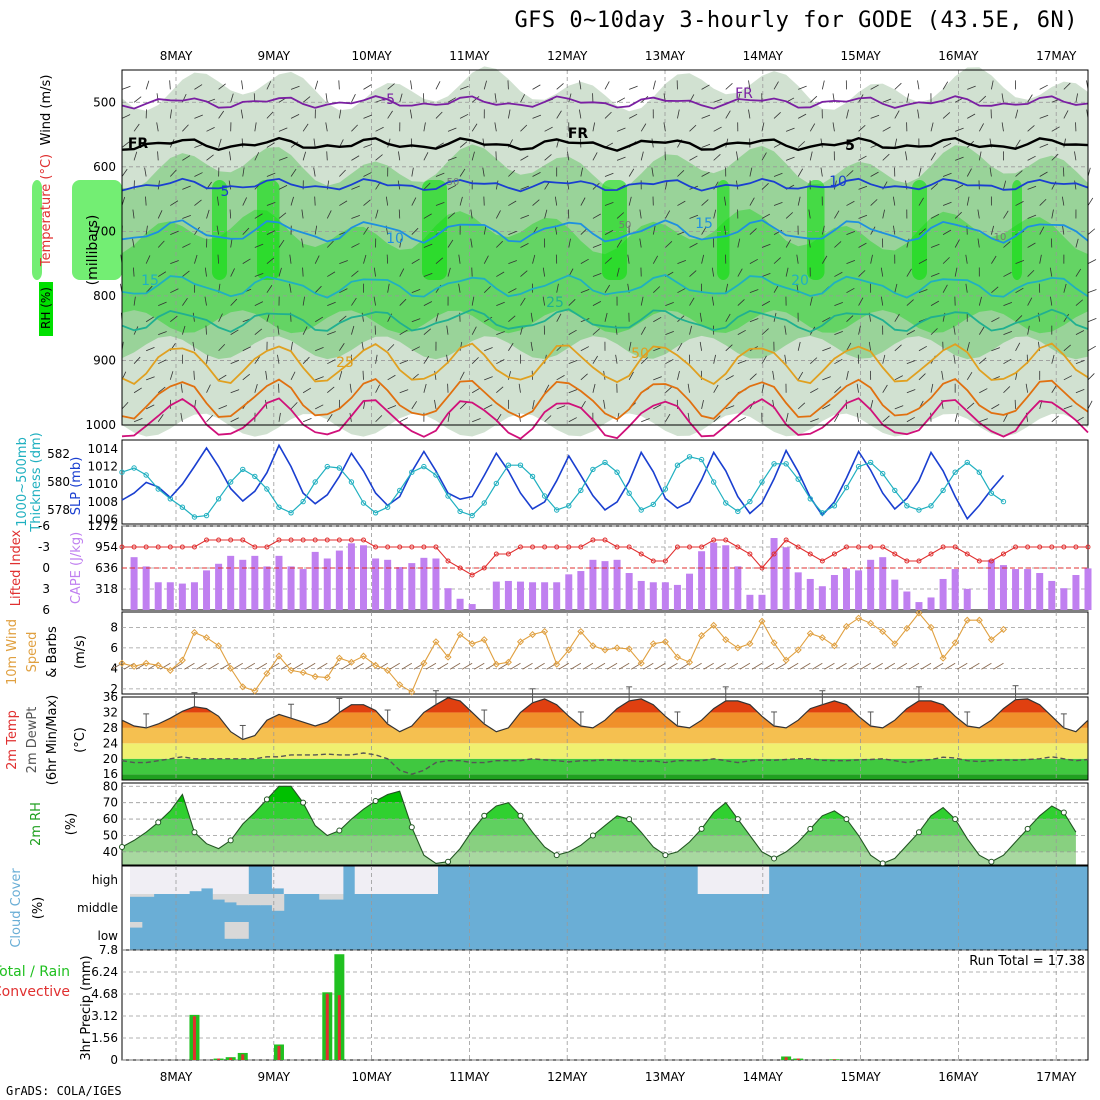 The image size is (1100, 1100). What do you see at coordinates (599, 858) in the screenshot?
I see `rh-band-fill` at bounding box center [599, 858].